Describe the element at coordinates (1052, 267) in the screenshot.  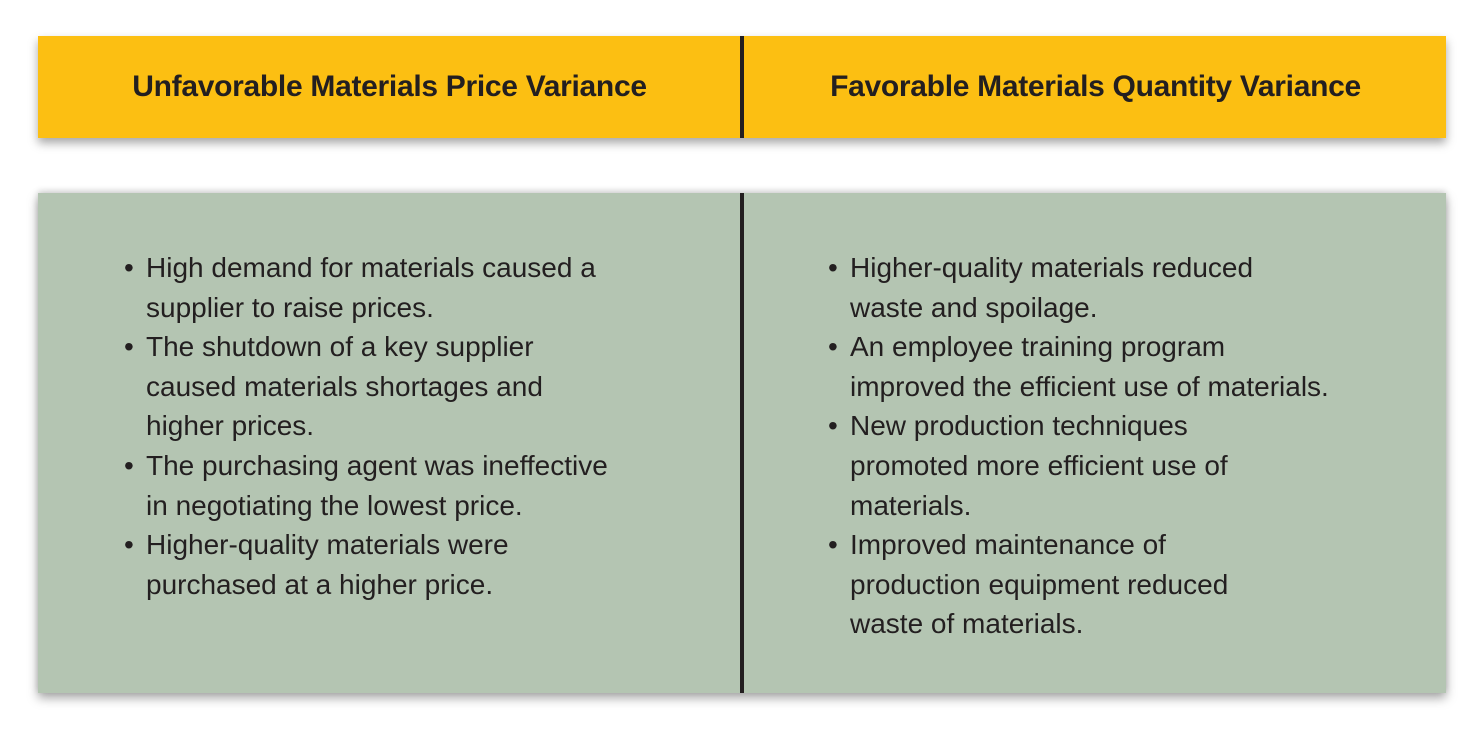
I see `reason-line: Higher-quality materials reduced` at that location.